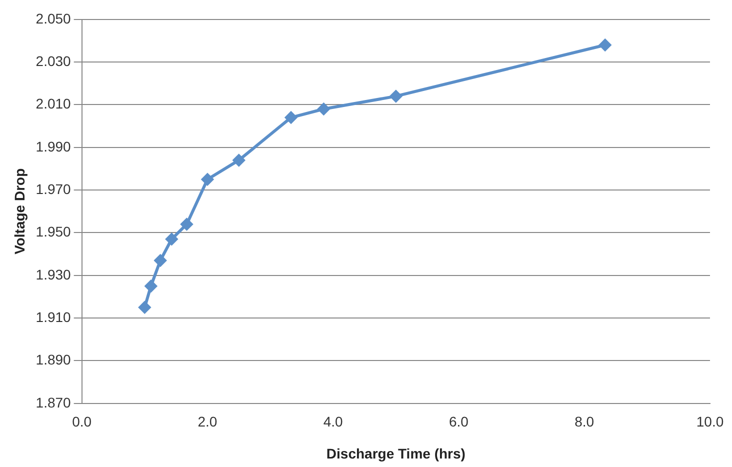 Image resolution: width=732 pixels, height=467 pixels. Describe the element at coordinates (54, 232) in the screenshot. I see `y-tick-label: 1.950` at that location.